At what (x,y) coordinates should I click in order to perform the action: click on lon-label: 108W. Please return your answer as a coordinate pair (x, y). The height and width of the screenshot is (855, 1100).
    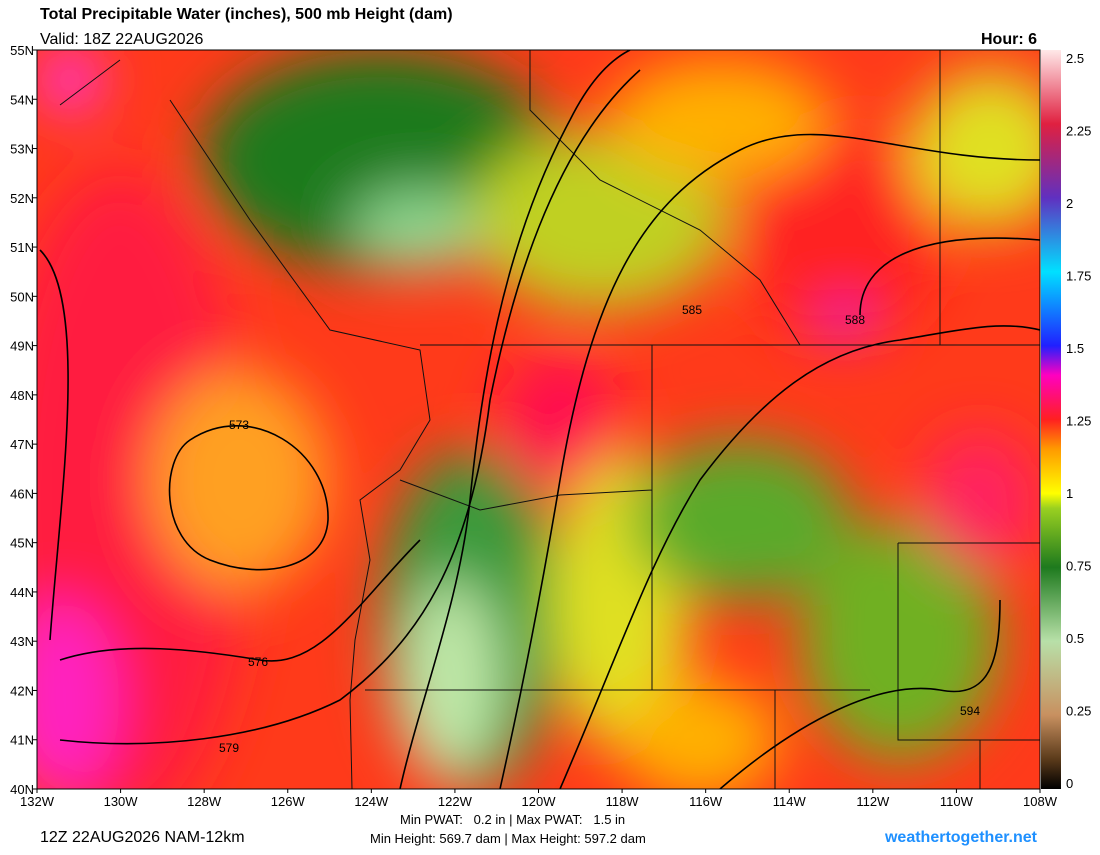
    Looking at the image, I should click on (1040, 801).